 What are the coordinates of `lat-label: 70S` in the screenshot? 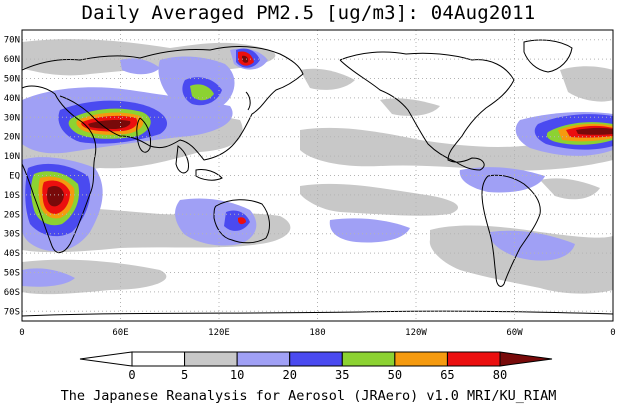 It's located at (12, 312).